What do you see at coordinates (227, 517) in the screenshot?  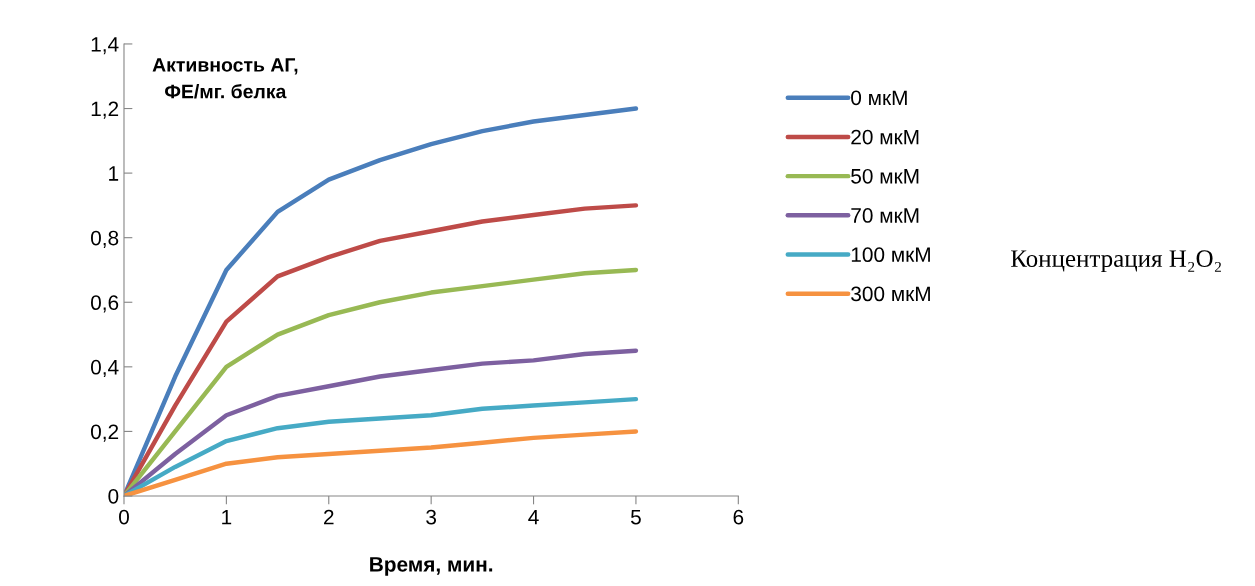 I see `x-tick-label: 1` at bounding box center [227, 517].